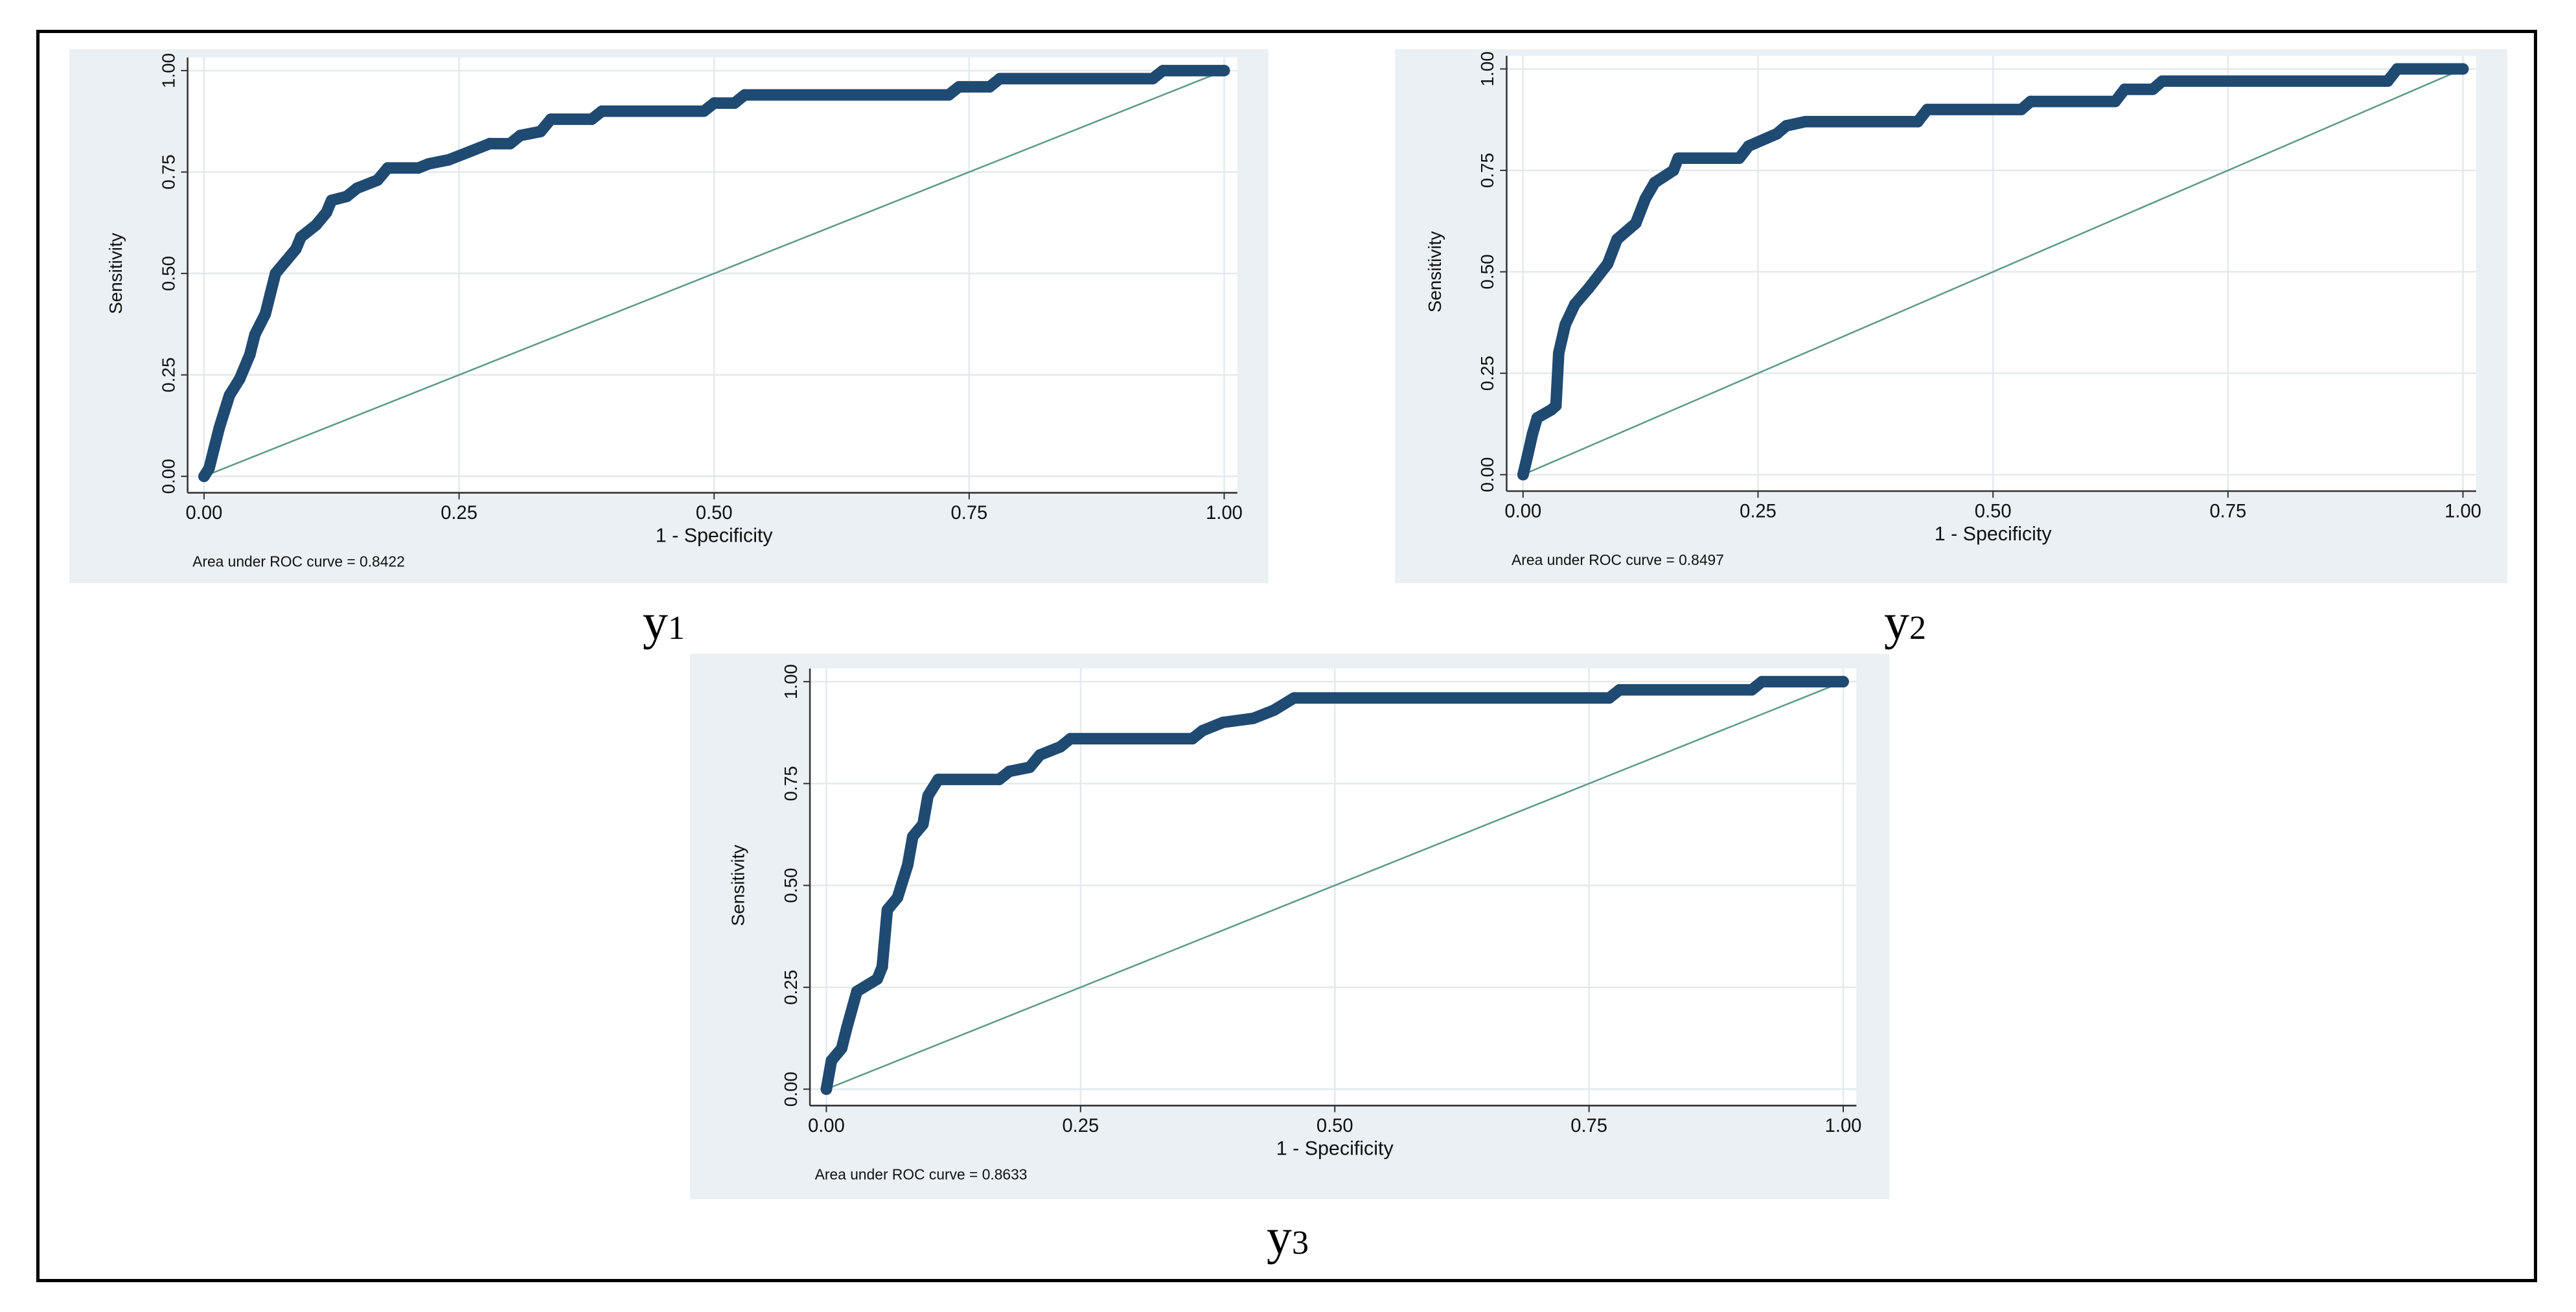 This screenshot has height=1312, width=2576. I want to click on auc-annotation: Area under ROC curve = 0.8633, so click(921, 1174).